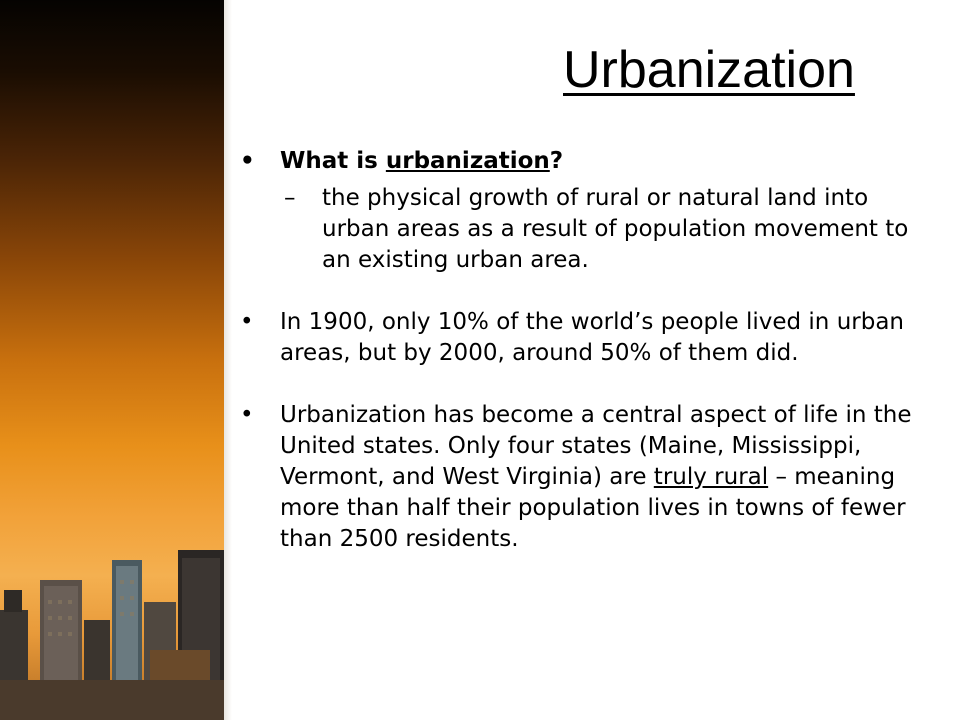 This screenshot has width=960, height=720. What do you see at coordinates (467, 161) in the screenshot?
I see `urbanization-term: urbanization` at bounding box center [467, 161].